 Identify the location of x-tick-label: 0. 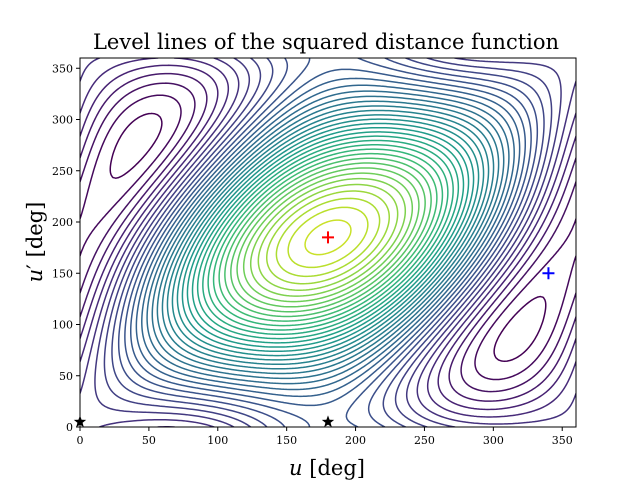
(80, 440).